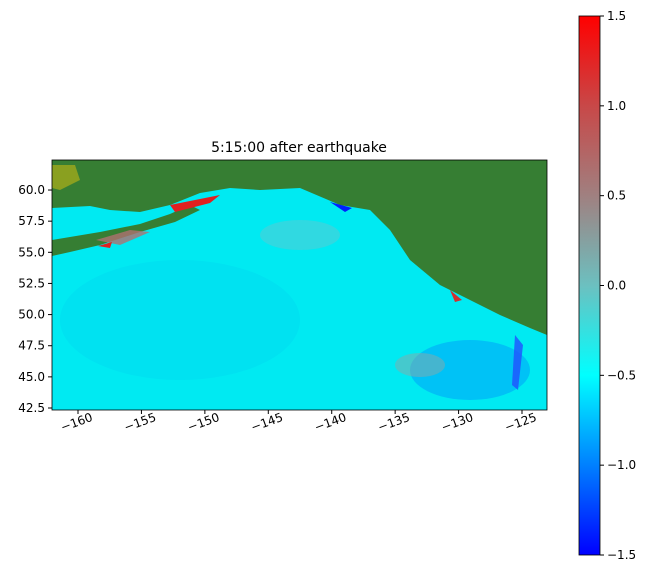 The image size is (658, 577). I want to click on y-tick-label: 42.5, so click(31, 408).